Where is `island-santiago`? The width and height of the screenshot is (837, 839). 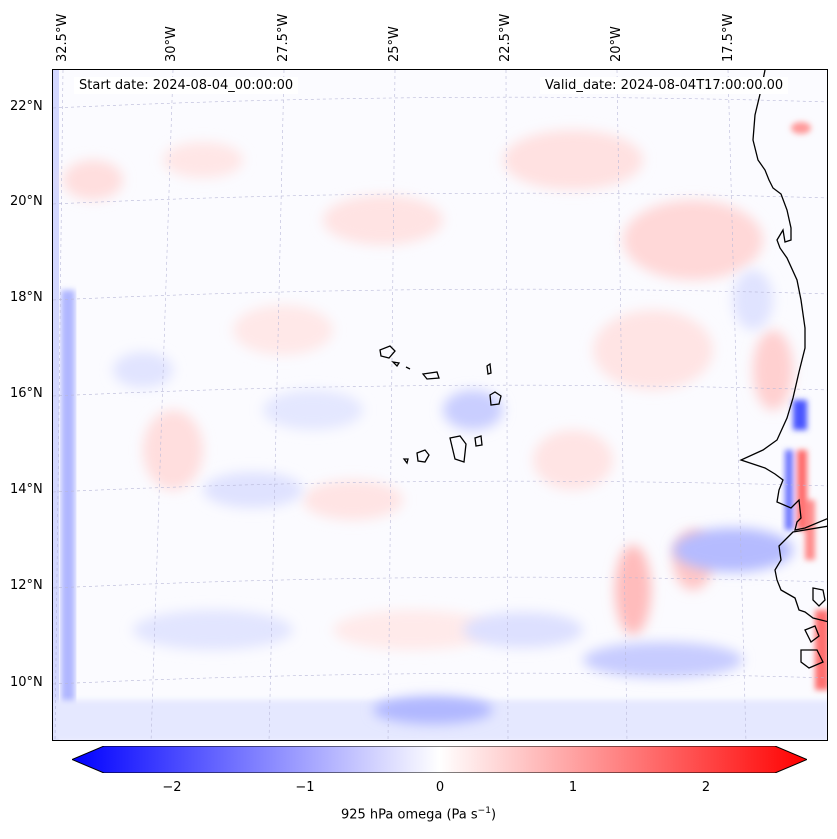
island-santiago is located at coordinates (458, 449).